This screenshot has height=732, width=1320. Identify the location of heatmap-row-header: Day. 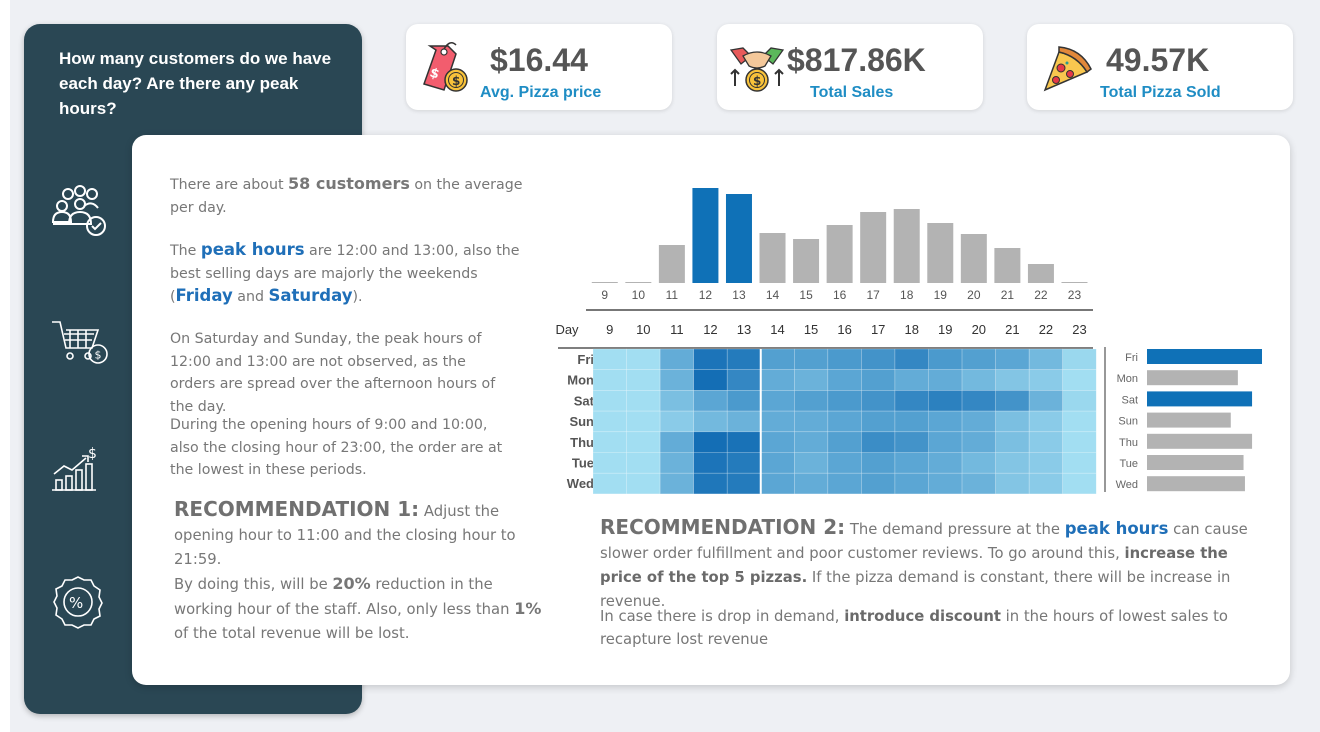
(567, 329).